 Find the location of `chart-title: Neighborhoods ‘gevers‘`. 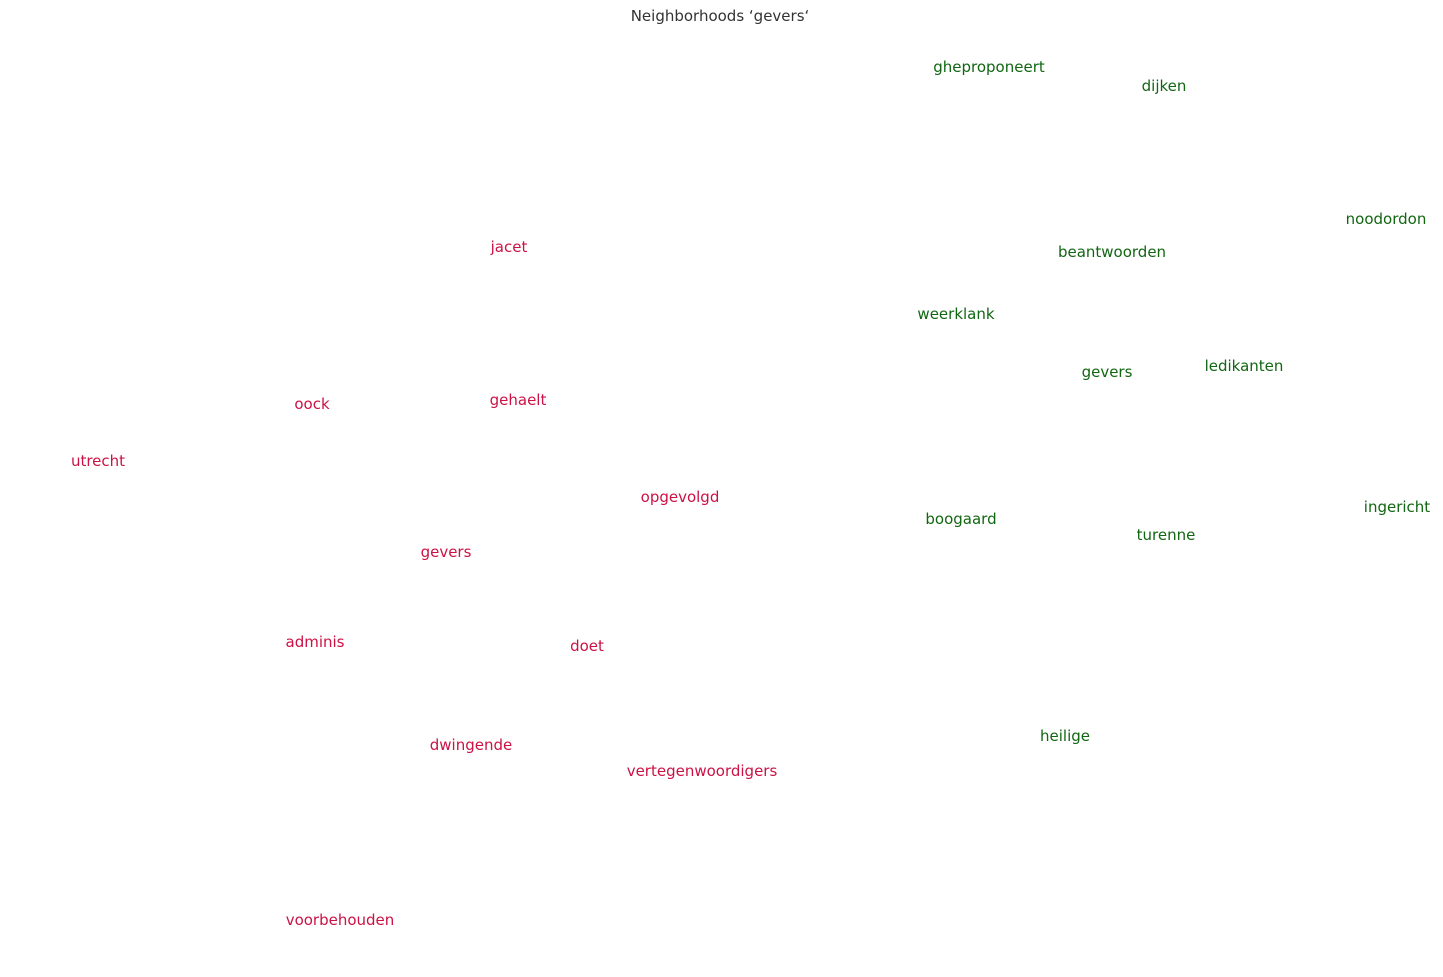

chart-title: Neighborhoods ‘gevers‘ is located at coordinates (720, 16).